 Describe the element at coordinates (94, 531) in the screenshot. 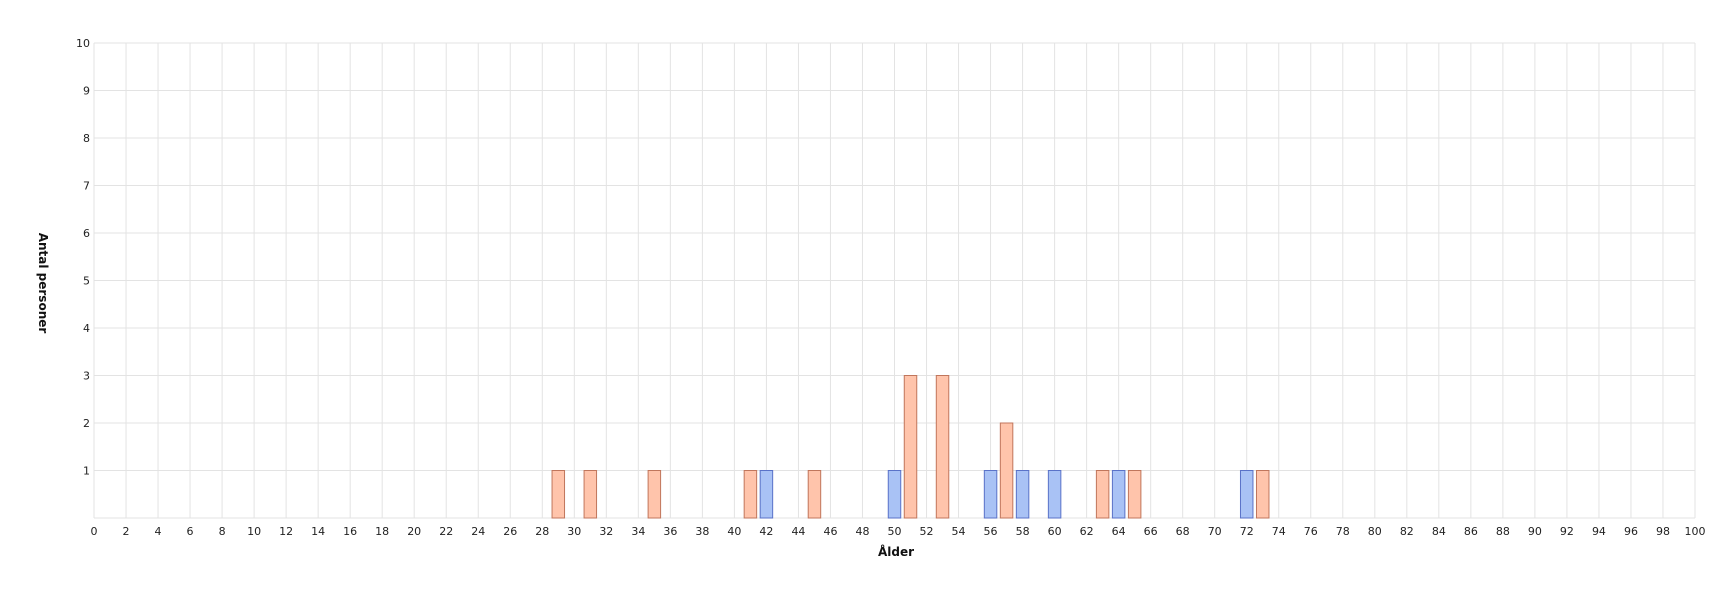

I see `x-tick-label: 0` at that location.